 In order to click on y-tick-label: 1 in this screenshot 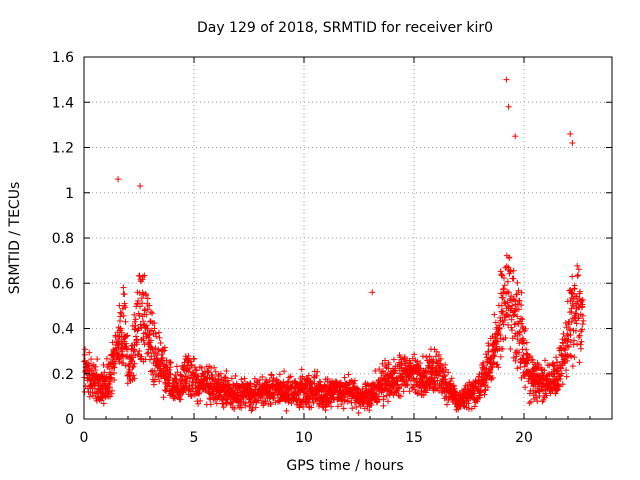, I will do `click(69, 194)`.